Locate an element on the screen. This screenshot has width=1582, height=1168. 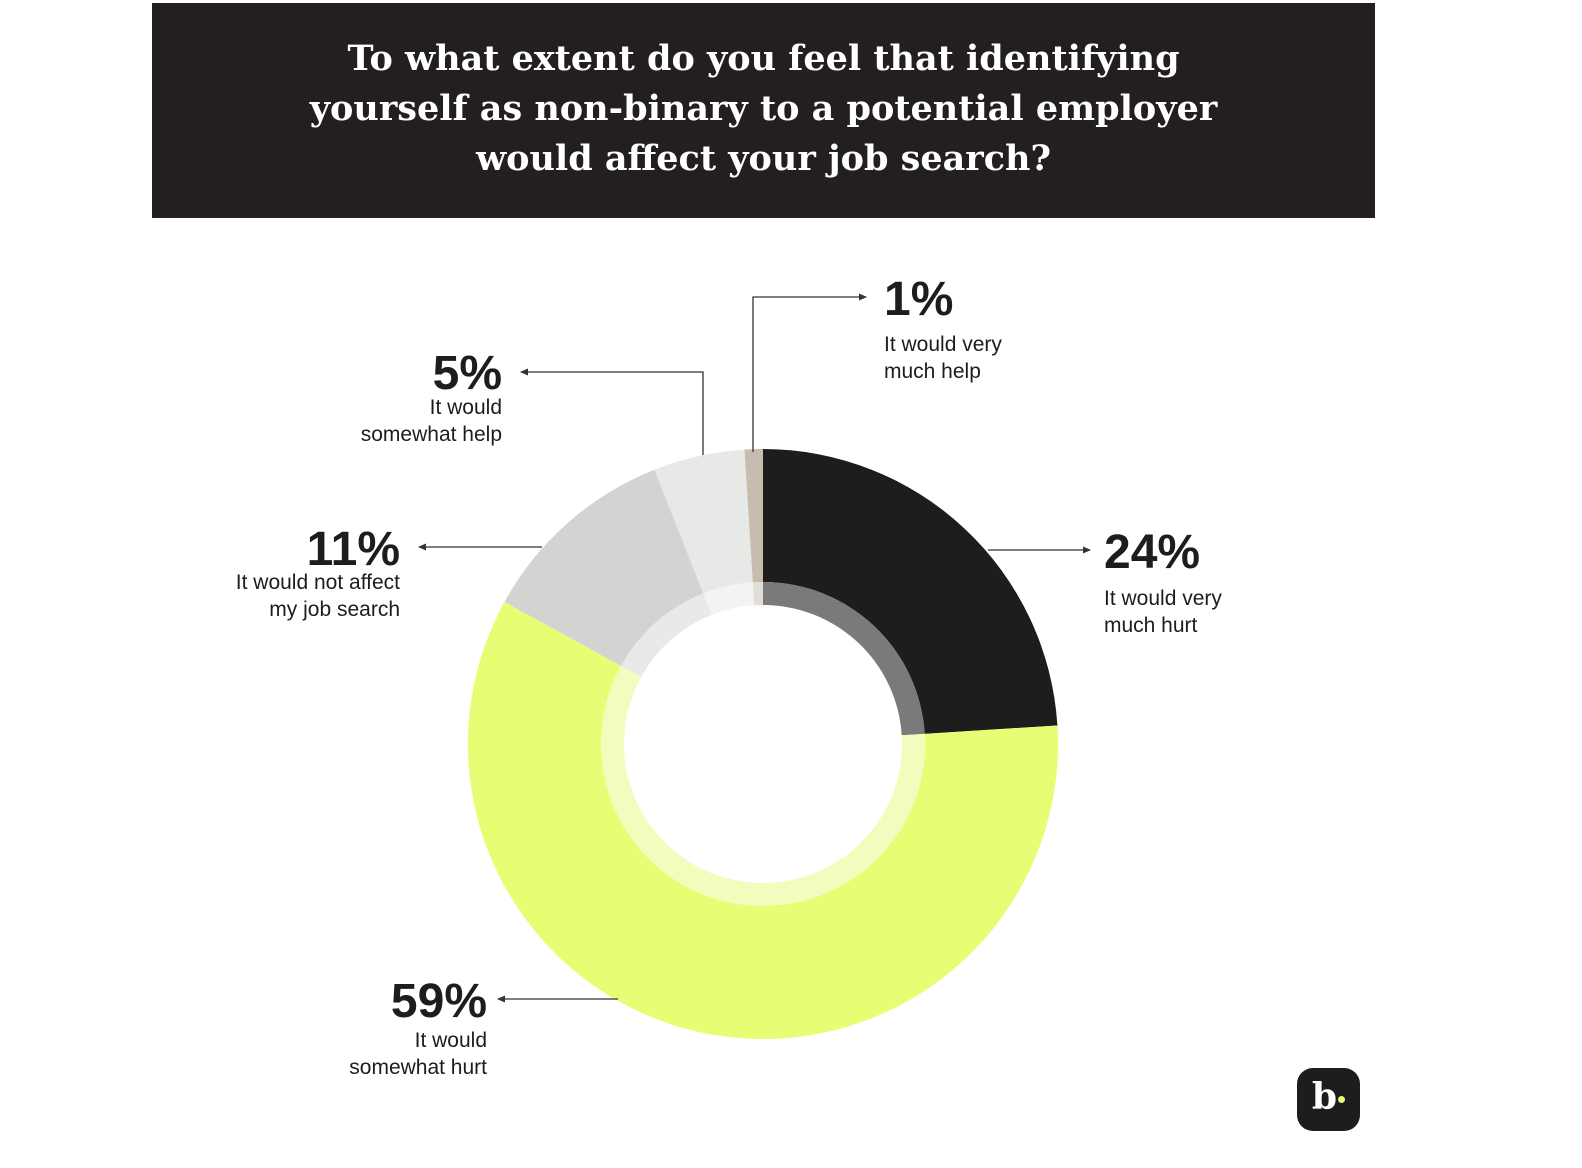
slice-it-would-very-much-hurt is located at coordinates (910, 591).